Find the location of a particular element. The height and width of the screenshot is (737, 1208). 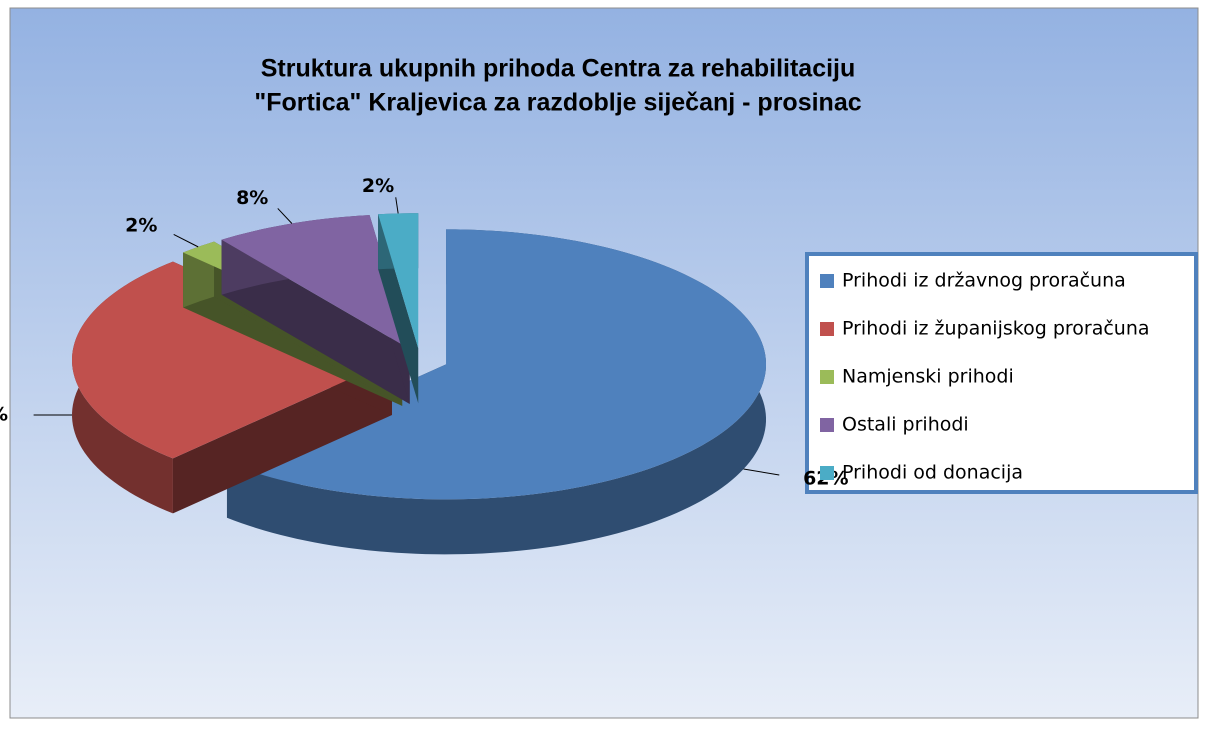

legend-label: Prihodi iz državnog proračuna is located at coordinates (984, 281).